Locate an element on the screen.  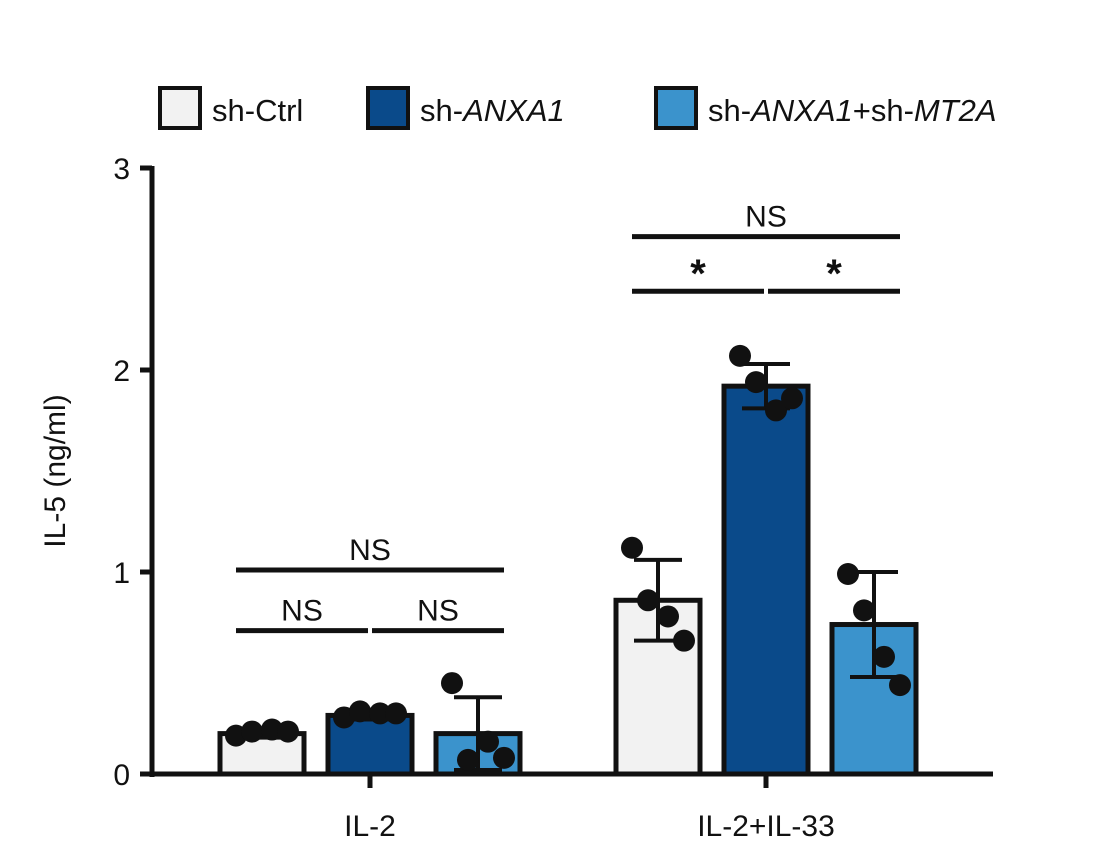
y-tick-label: 1 is located at coordinates (121, 573).